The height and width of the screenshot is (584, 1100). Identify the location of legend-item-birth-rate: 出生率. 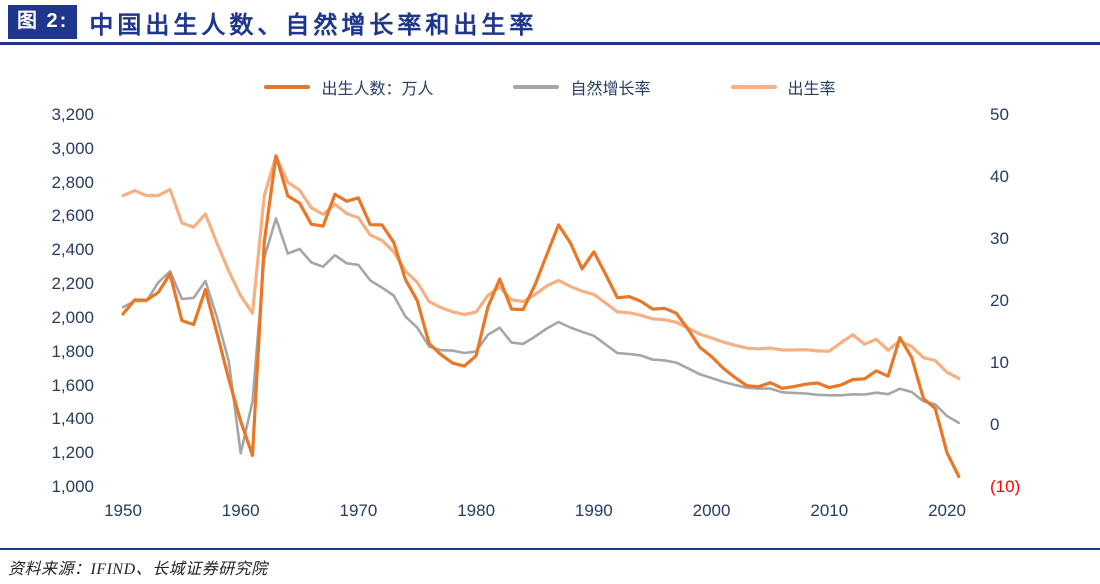
(783, 87).